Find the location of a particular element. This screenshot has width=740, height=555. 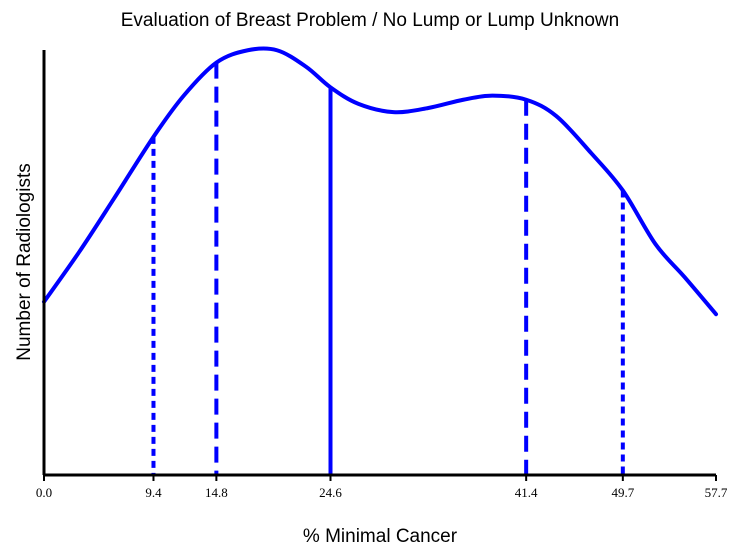

x-axis-ticks: 0.0 9.4 14.8 24.6 41.4 49.7 57.7 is located at coordinates (382, 487).